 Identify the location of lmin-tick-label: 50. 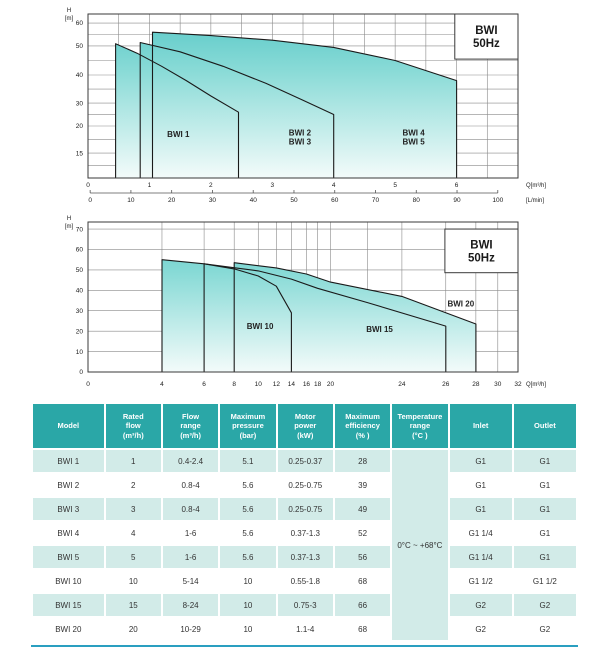
(294, 200).